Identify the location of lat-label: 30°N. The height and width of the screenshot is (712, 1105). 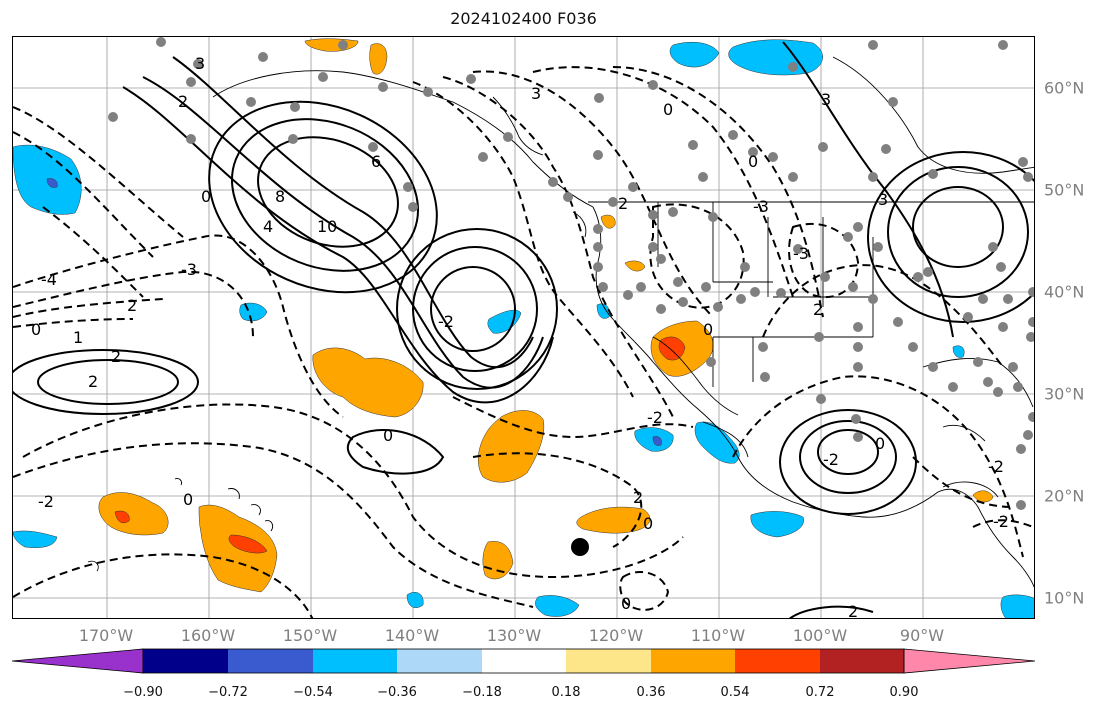
(1064, 394).